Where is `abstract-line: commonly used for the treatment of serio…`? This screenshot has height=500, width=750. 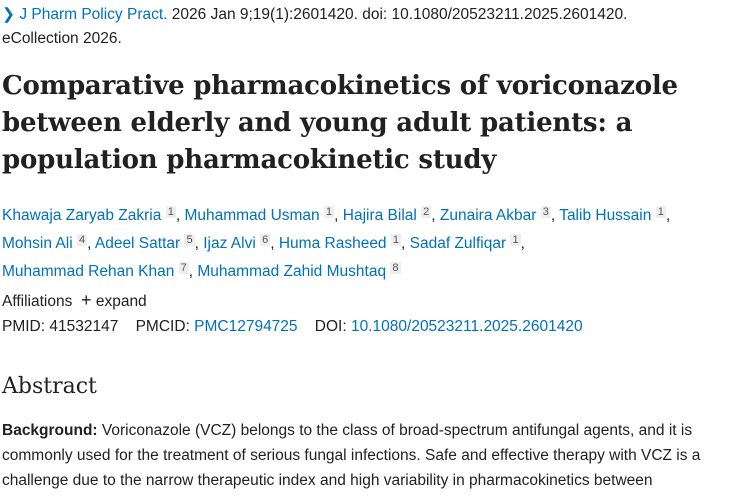 abstract-line: commonly used for the treatment of serio… is located at coordinates (351, 455).